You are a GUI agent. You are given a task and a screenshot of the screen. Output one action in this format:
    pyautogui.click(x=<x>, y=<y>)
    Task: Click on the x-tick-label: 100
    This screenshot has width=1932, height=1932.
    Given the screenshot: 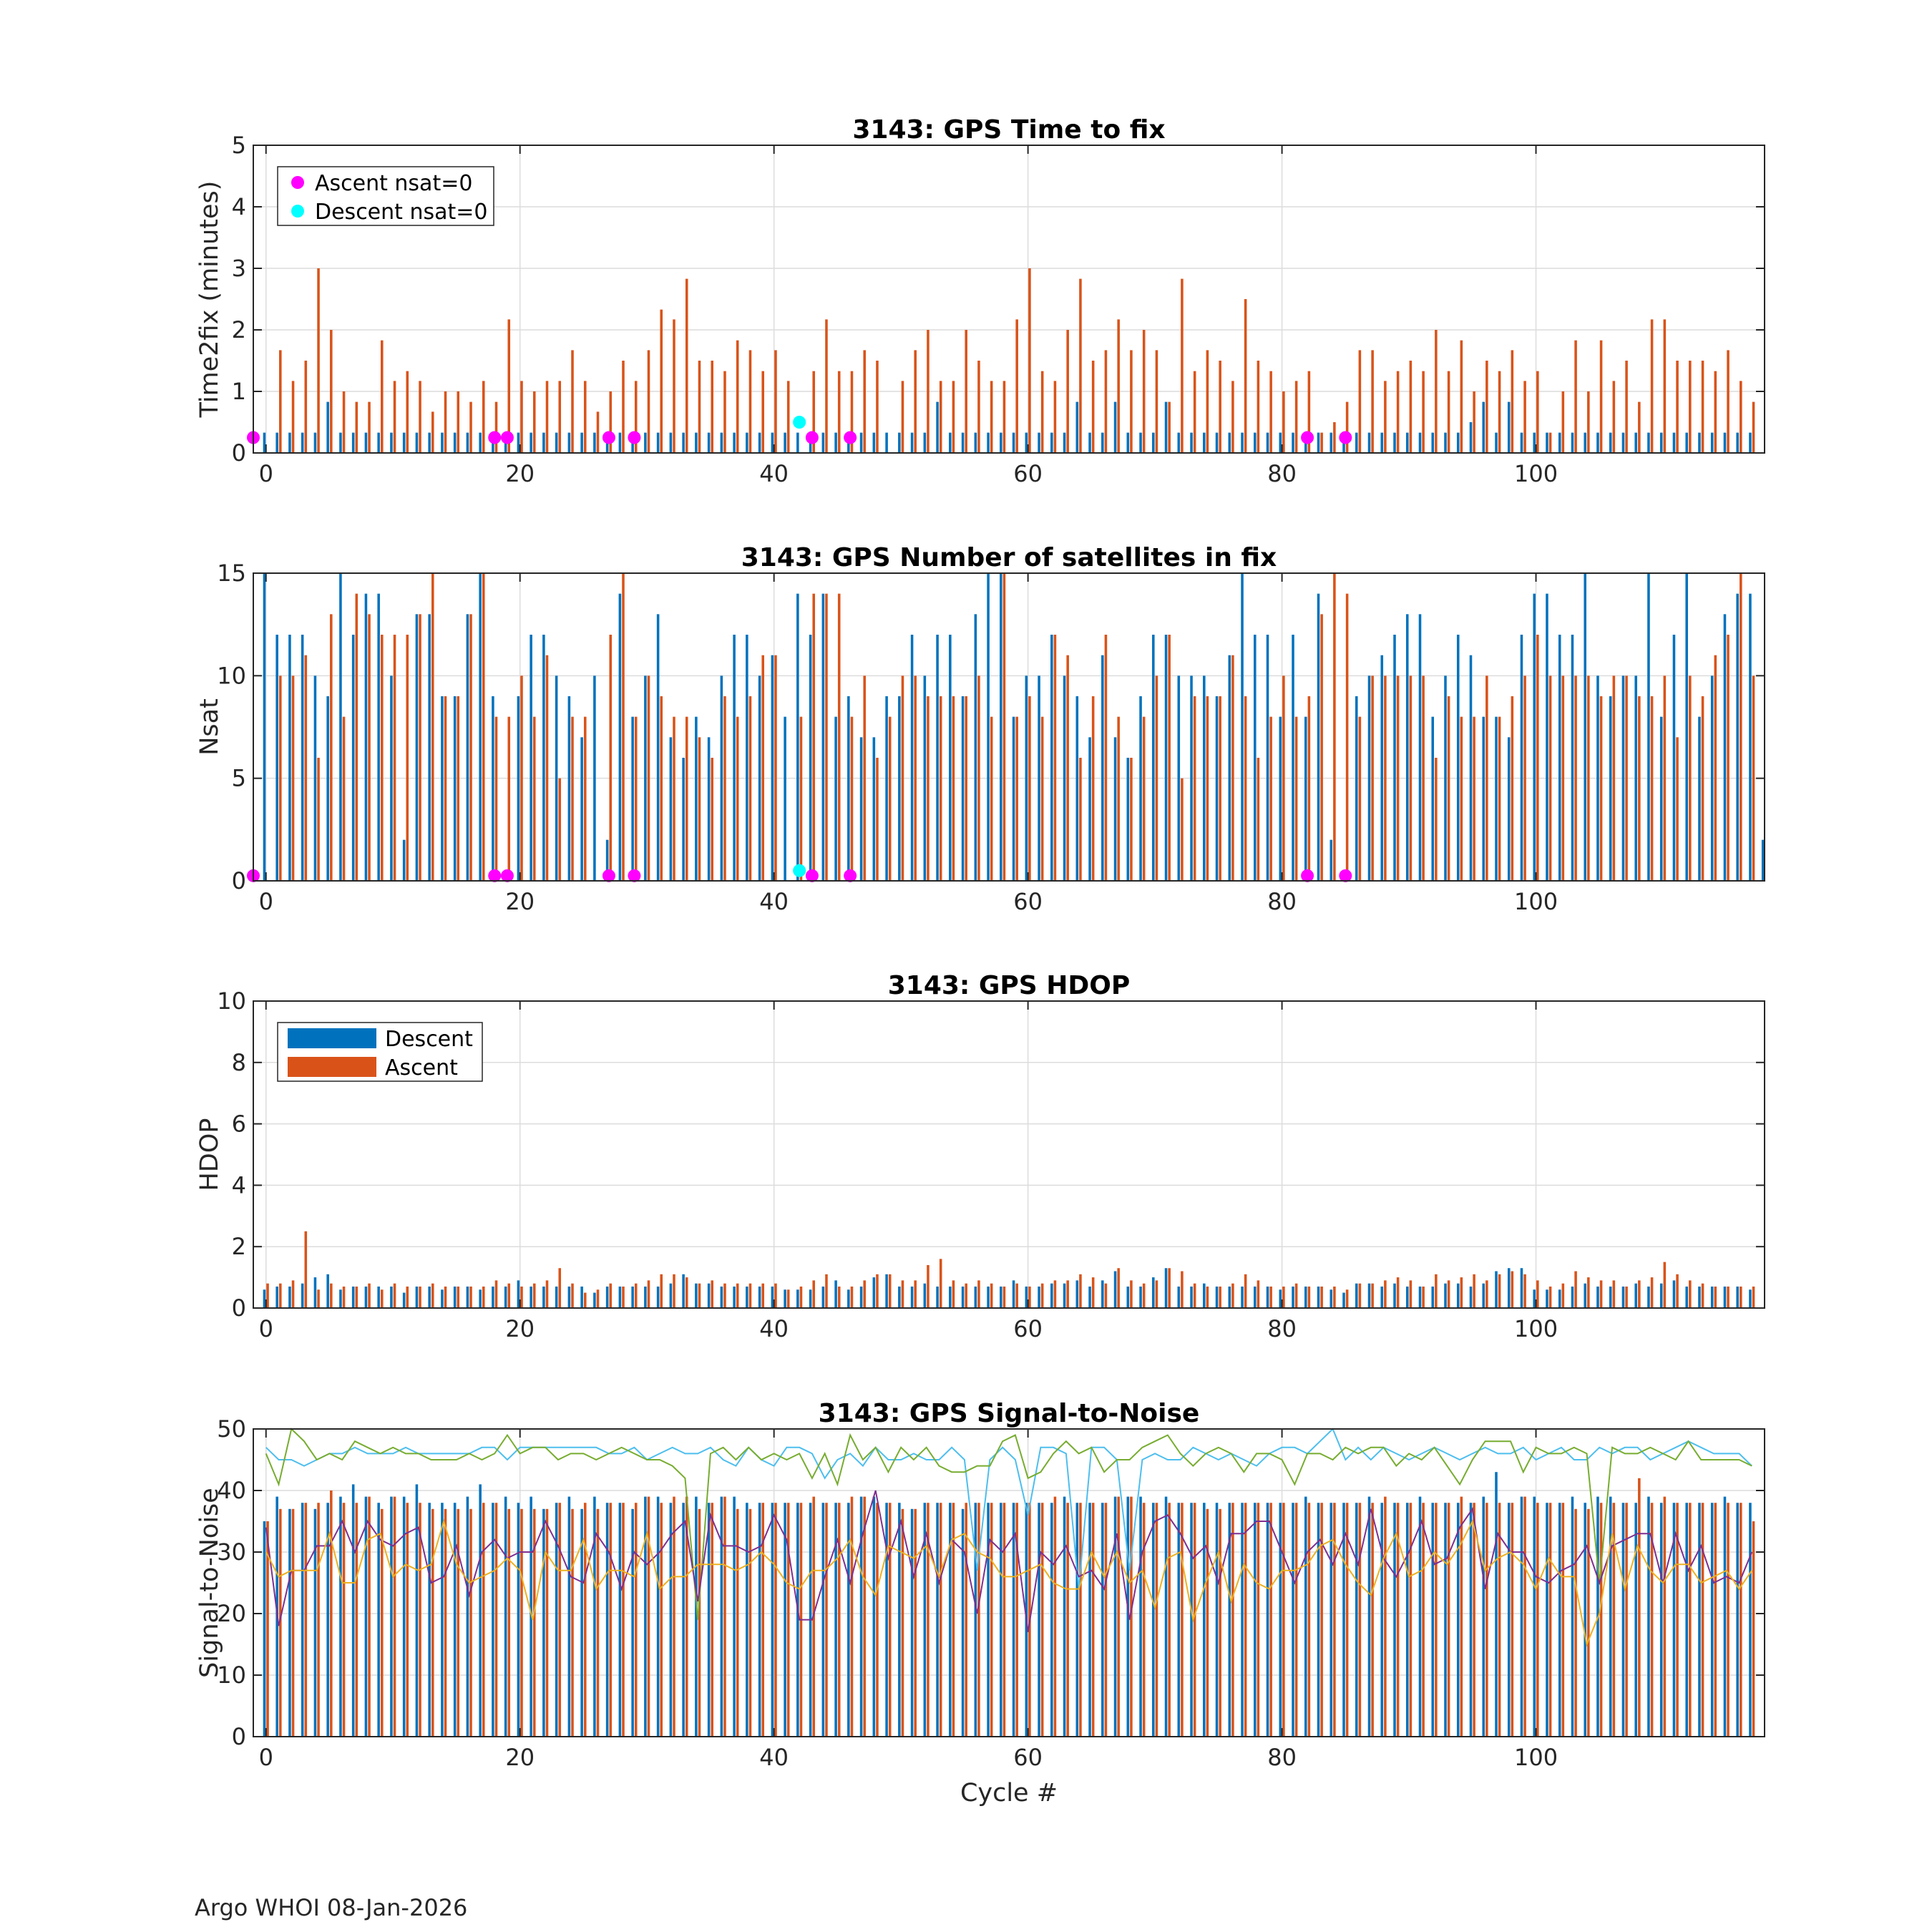 What is the action you would take?
    pyautogui.click(x=1536, y=901)
    